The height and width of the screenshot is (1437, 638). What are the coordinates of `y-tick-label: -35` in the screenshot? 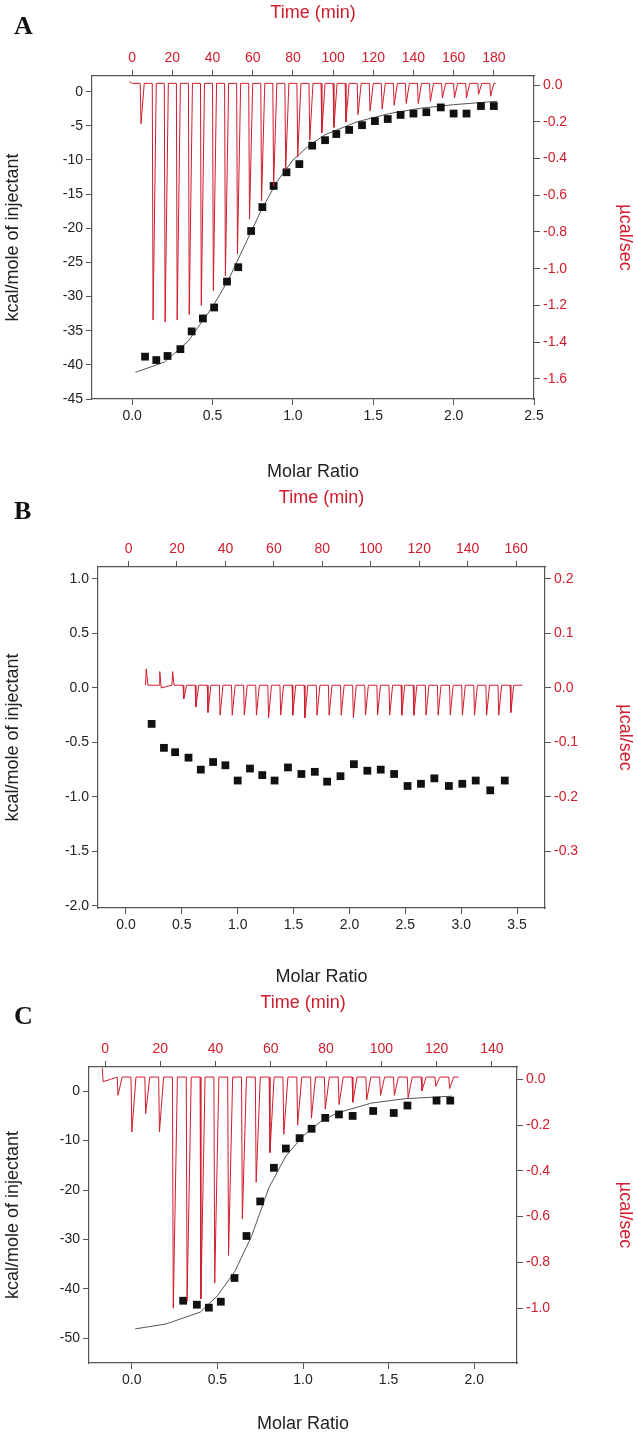 It's located at (73, 329).